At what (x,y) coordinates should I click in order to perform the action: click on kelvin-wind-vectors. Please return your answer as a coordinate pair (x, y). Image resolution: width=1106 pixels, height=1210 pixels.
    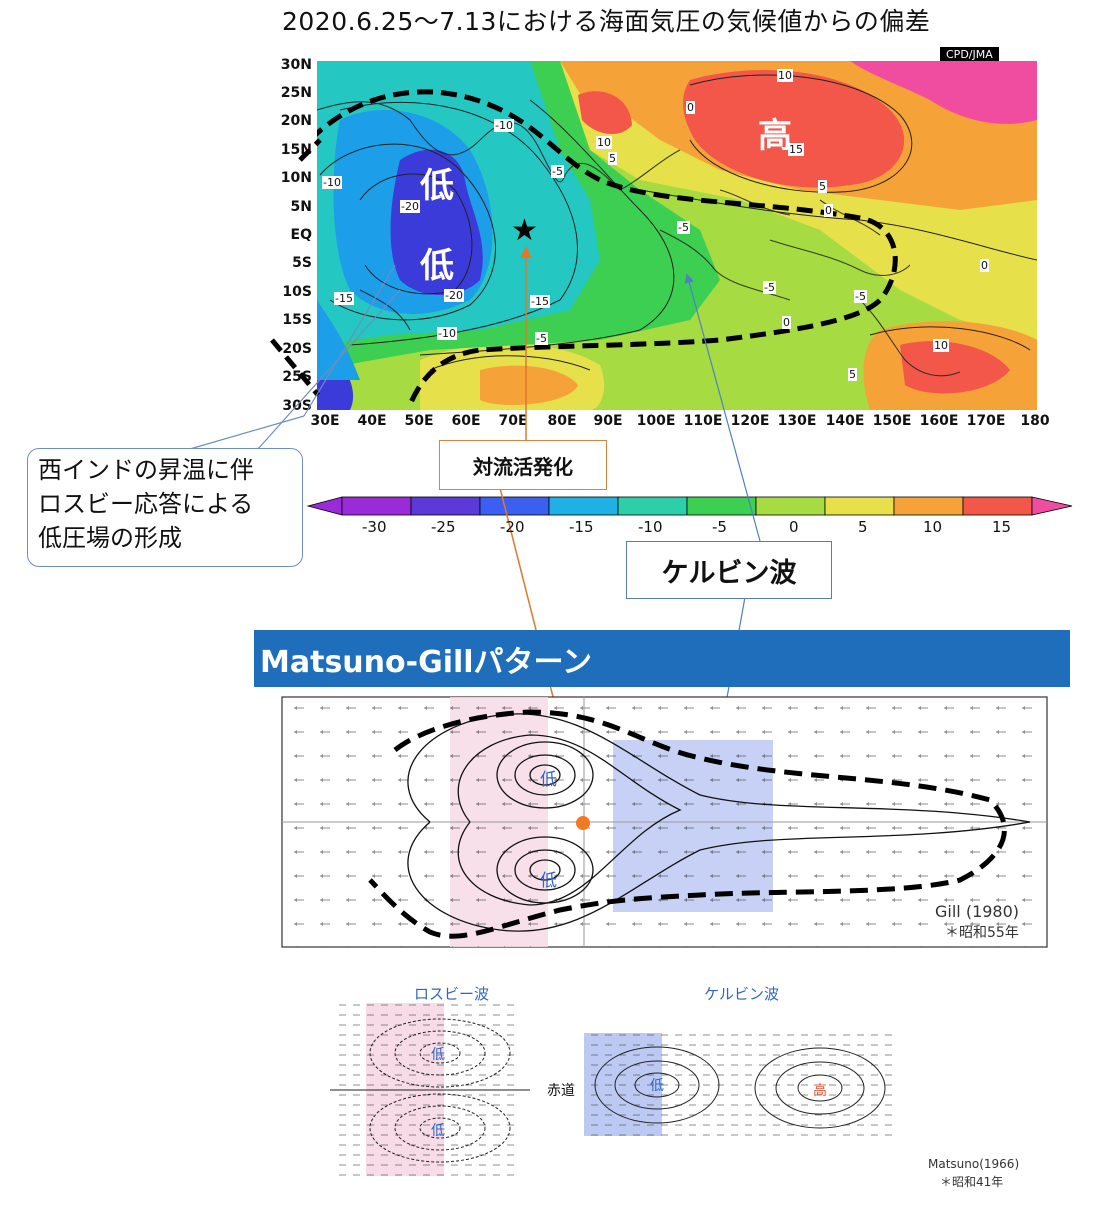
    Looking at the image, I should click on (739, 1084).